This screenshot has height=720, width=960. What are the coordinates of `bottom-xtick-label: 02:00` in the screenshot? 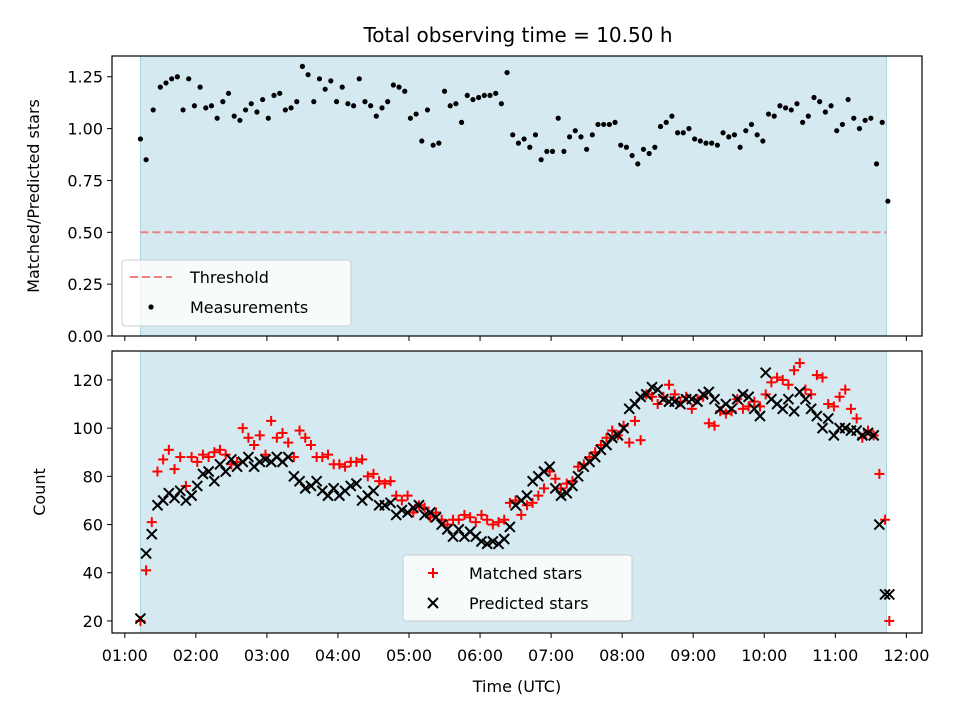 It's located at (196, 655).